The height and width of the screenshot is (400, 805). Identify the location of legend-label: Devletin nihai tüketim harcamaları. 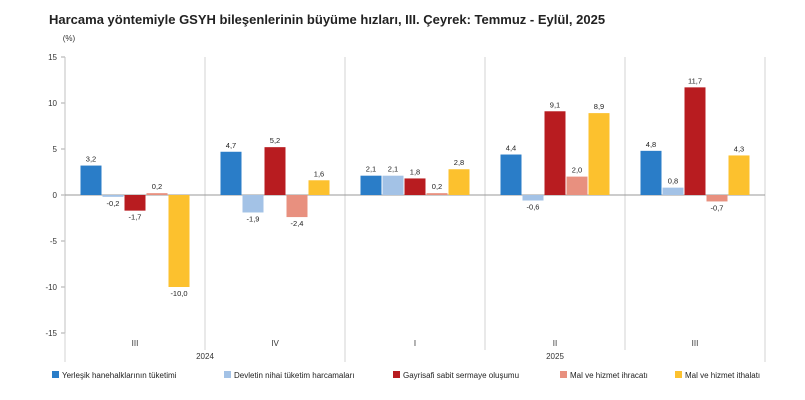
(294, 375).